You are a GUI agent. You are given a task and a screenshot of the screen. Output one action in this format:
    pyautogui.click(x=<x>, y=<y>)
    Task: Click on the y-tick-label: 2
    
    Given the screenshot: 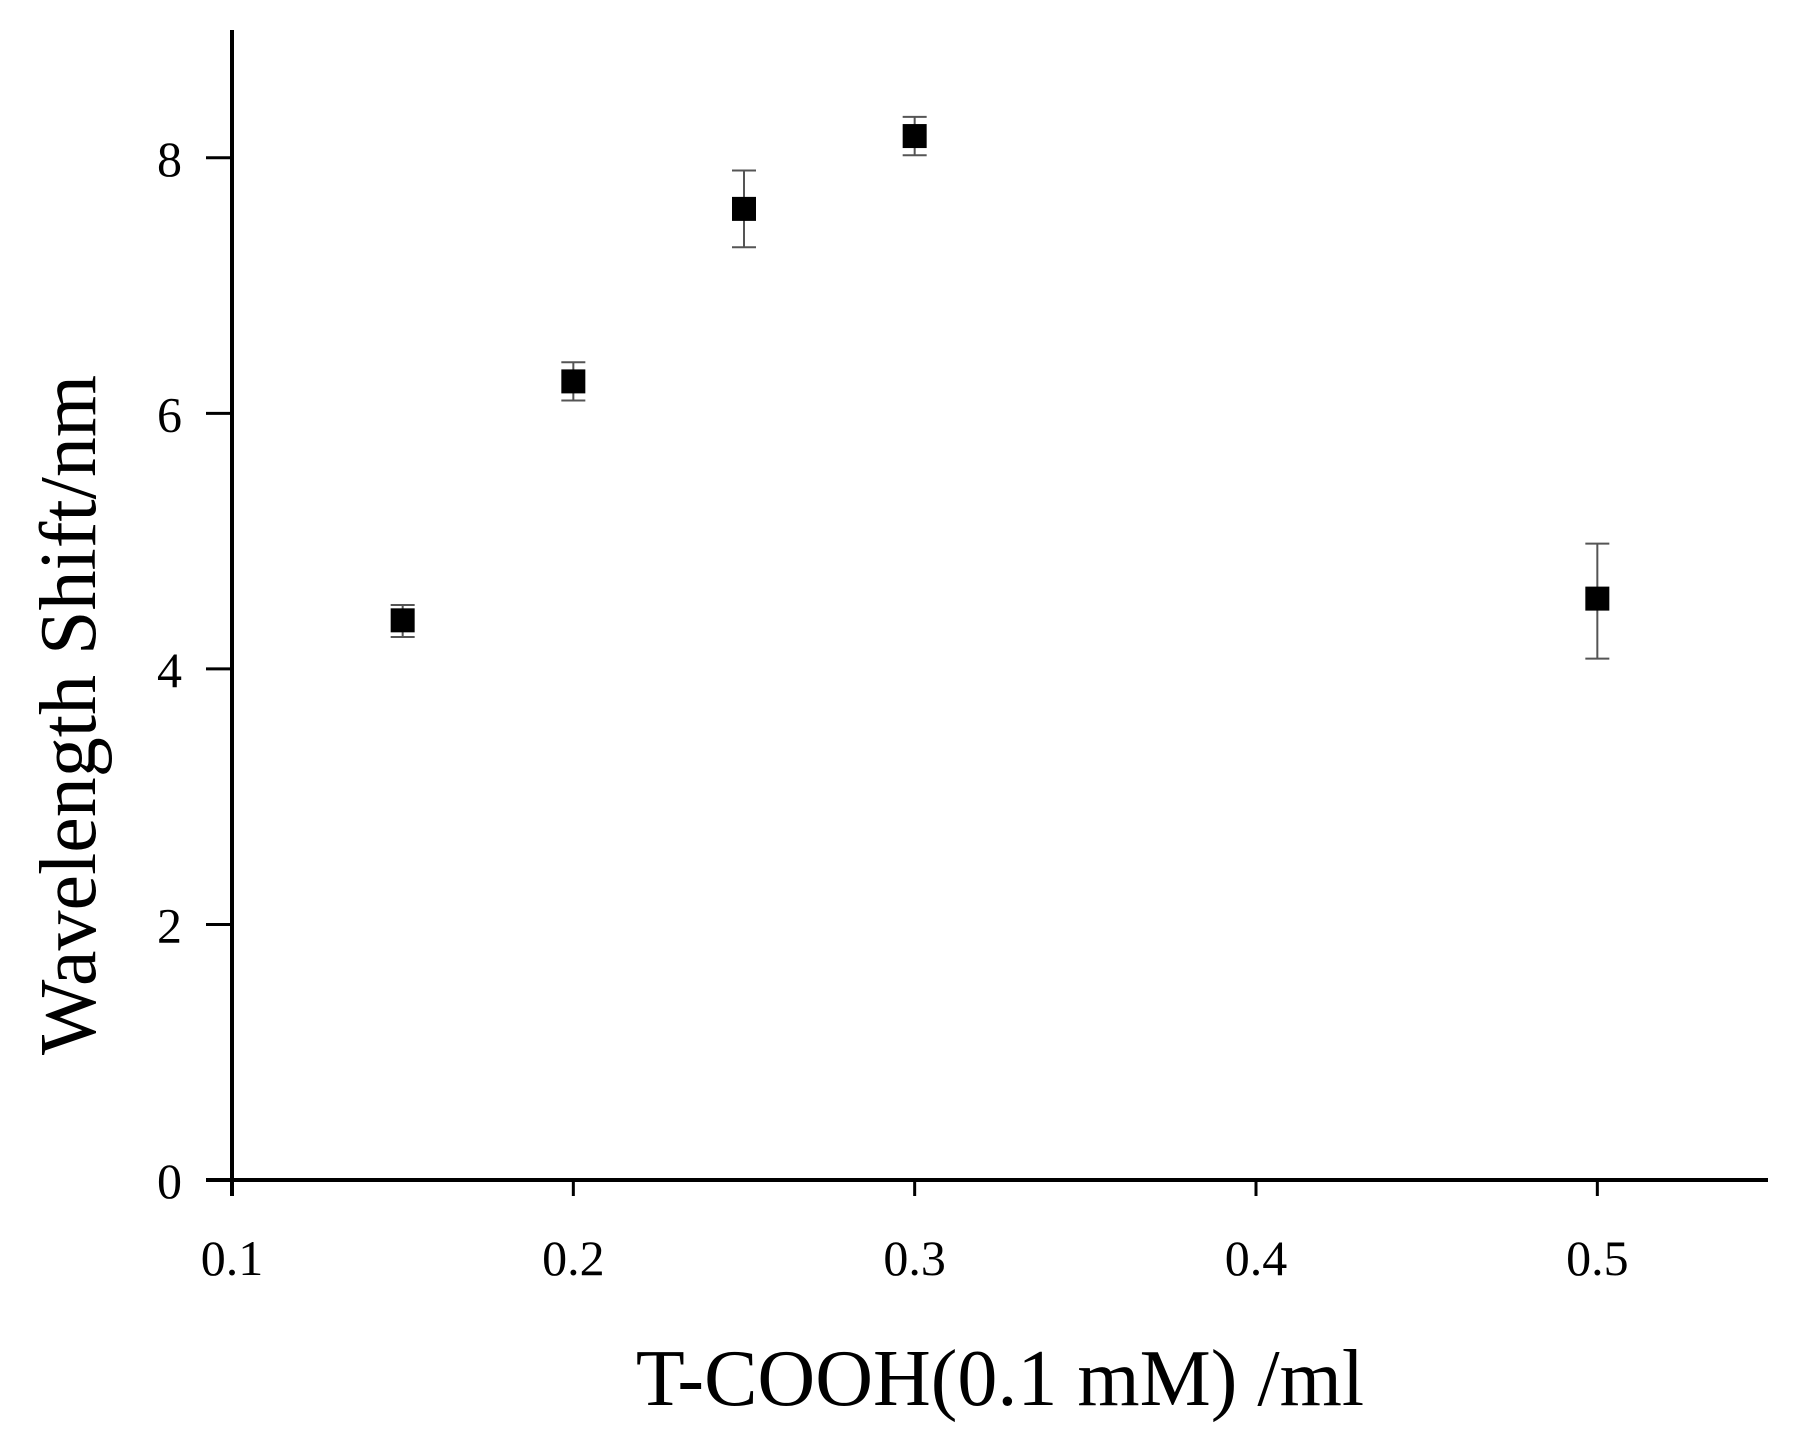 What is the action you would take?
    pyautogui.click(x=169, y=925)
    